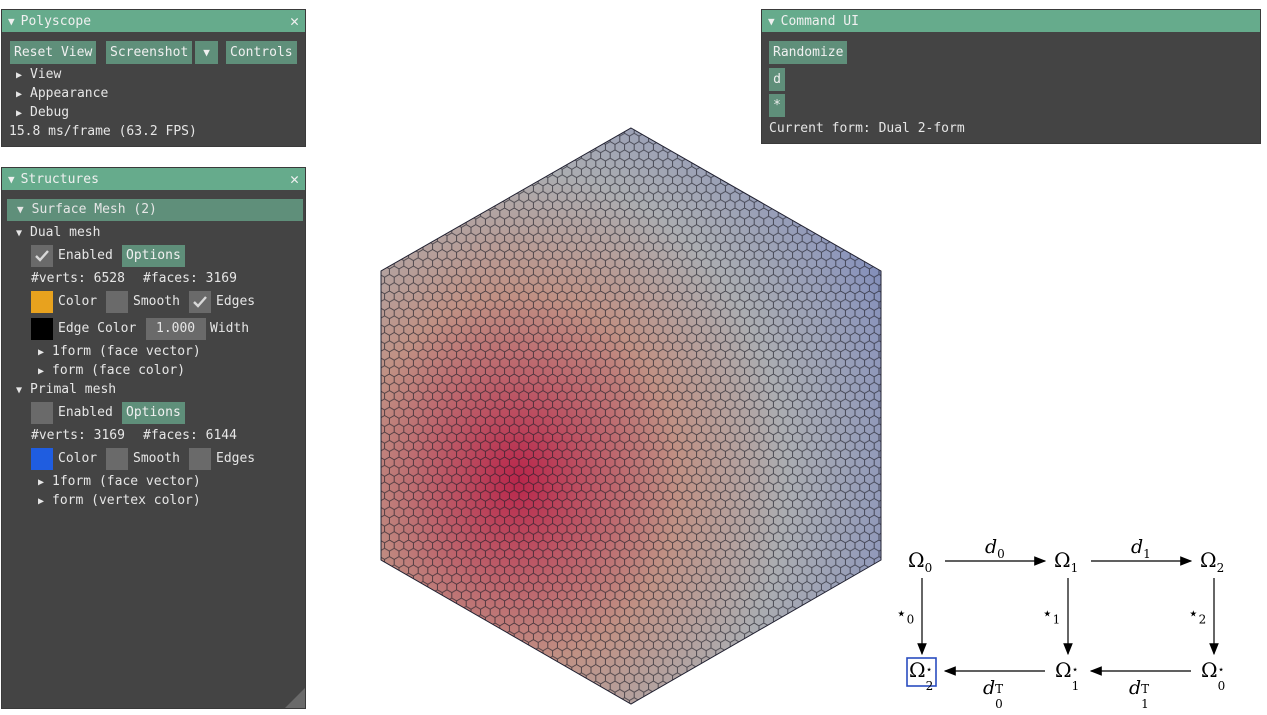 This screenshot has height=715, width=1267. What do you see at coordinates (85, 255) in the screenshot?
I see `dual-enabled-label: Enabled` at bounding box center [85, 255].